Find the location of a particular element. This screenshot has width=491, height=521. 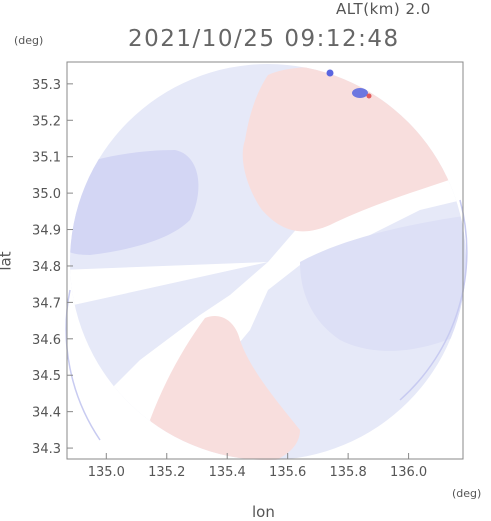

x-tick-label: 135.8 is located at coordinates (348, 472).